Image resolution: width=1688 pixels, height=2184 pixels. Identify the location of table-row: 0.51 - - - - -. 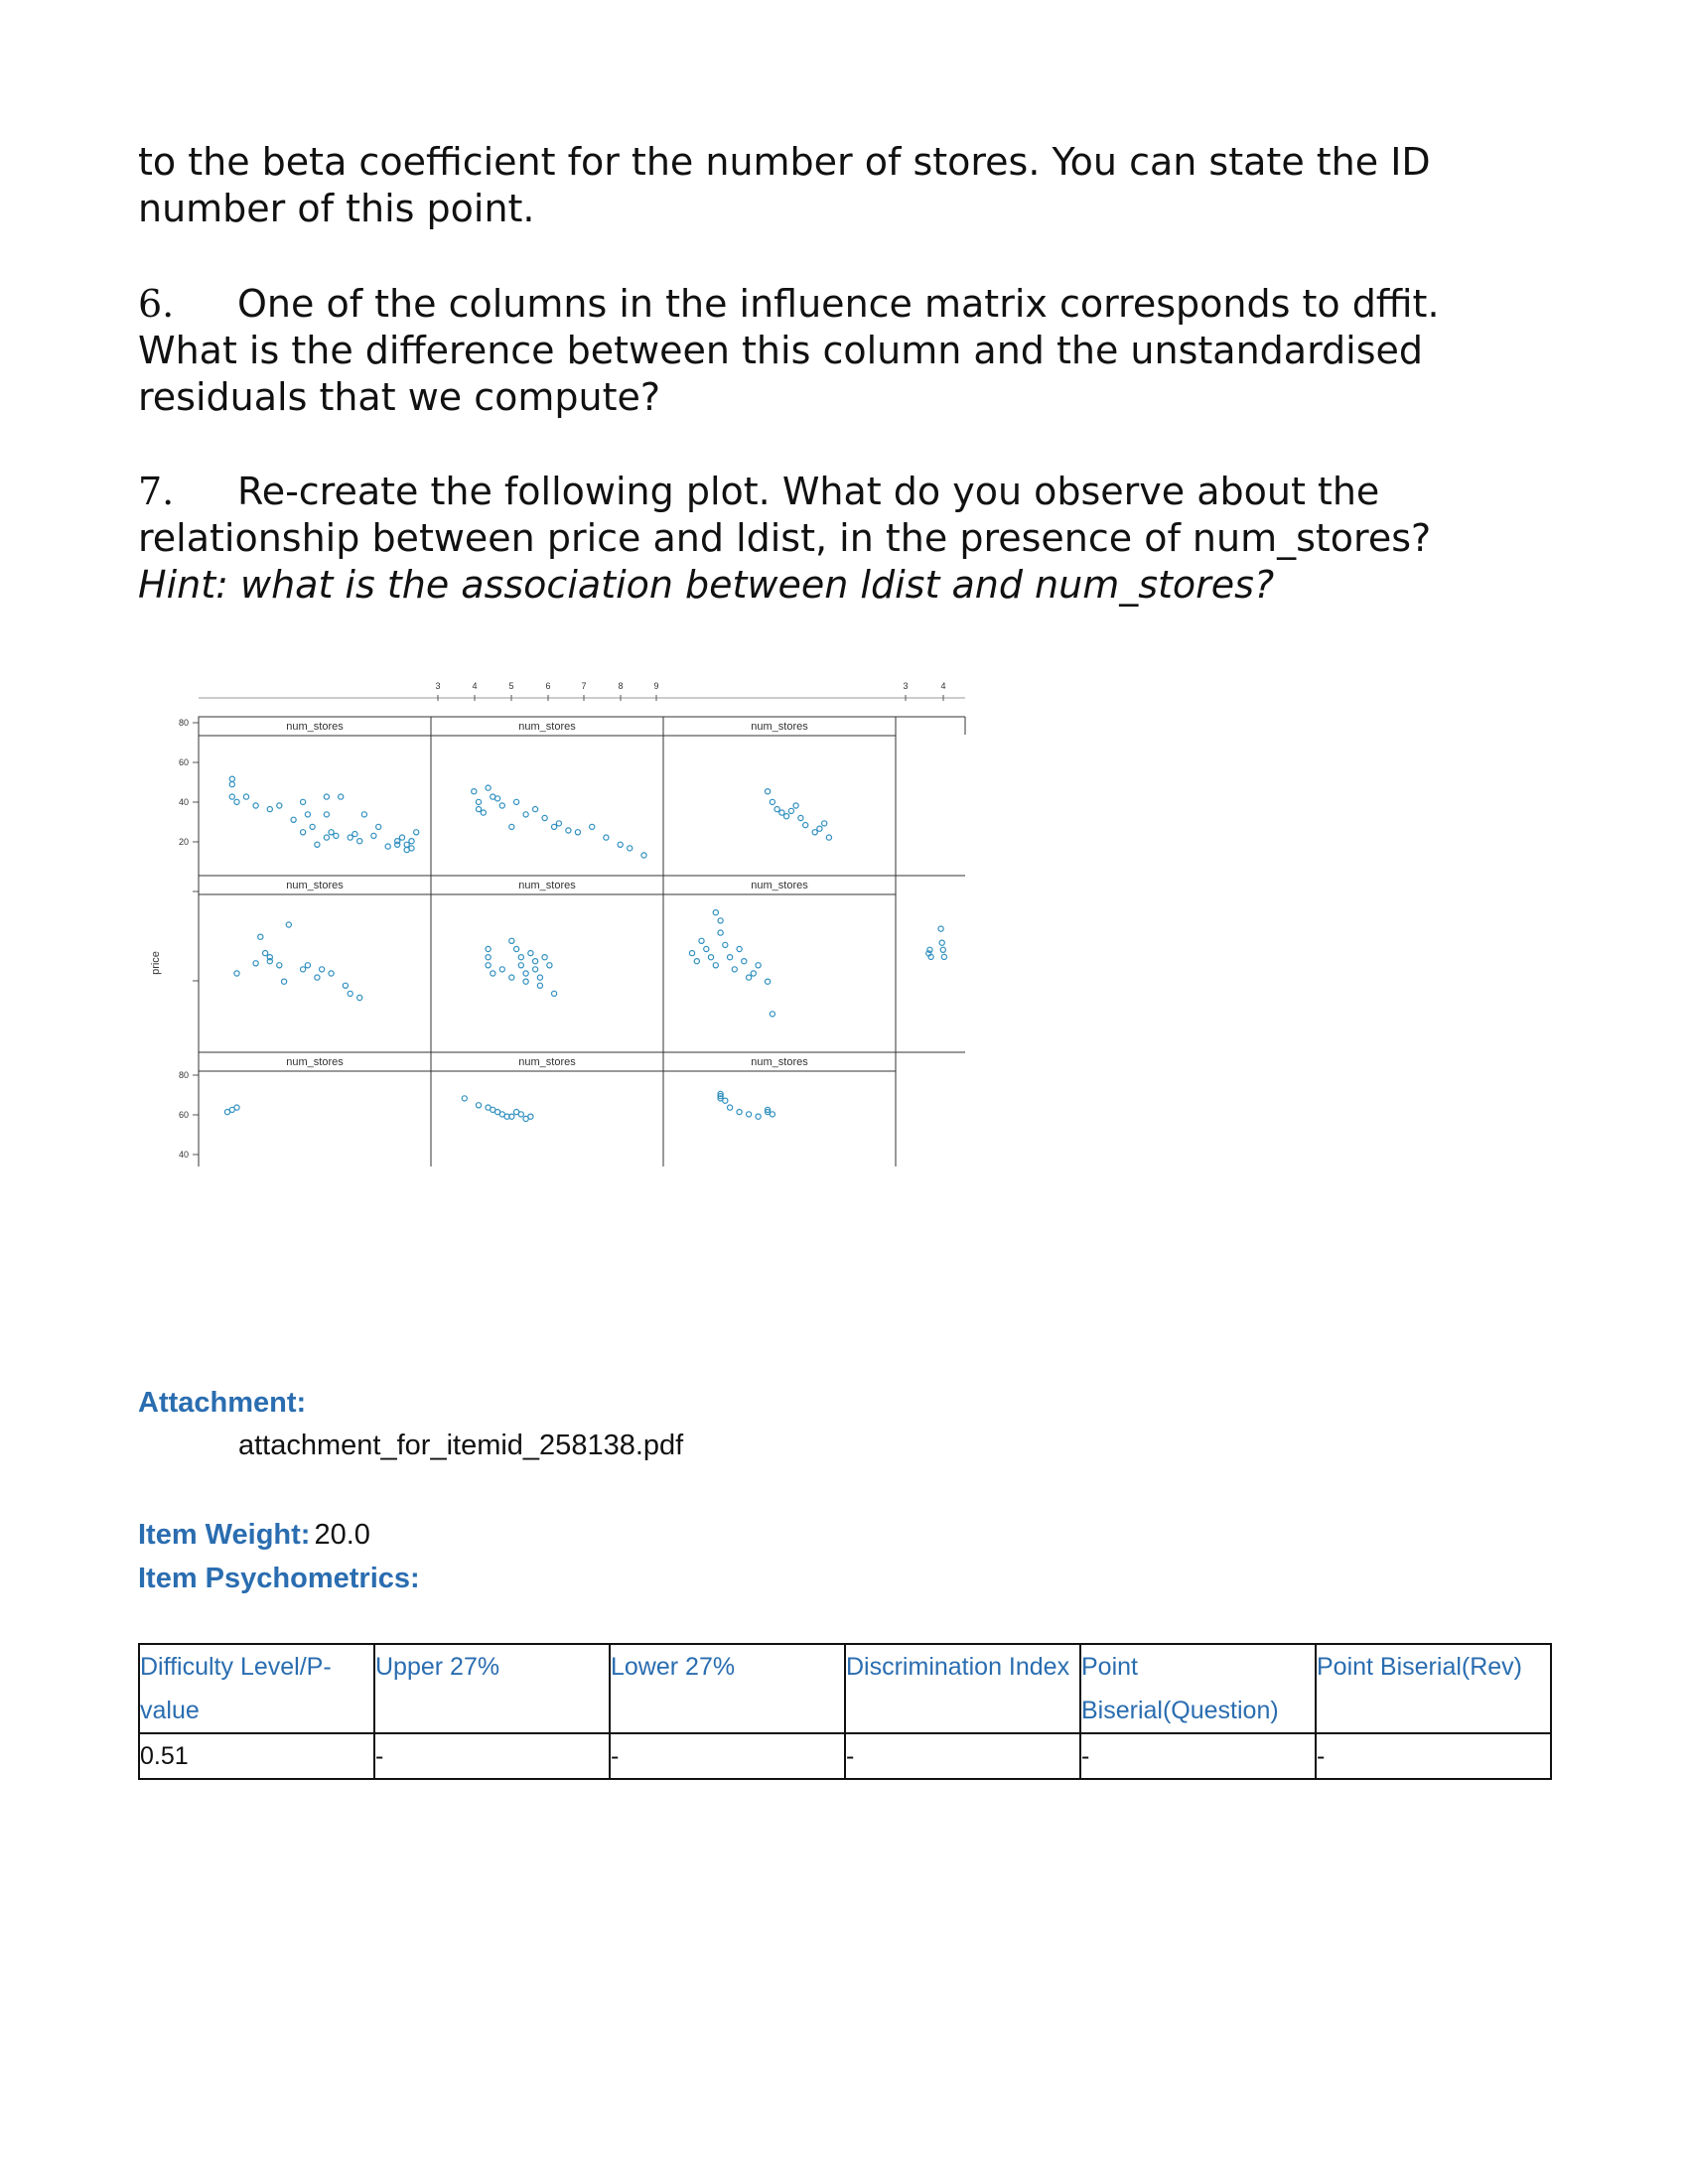
(845, 1756).